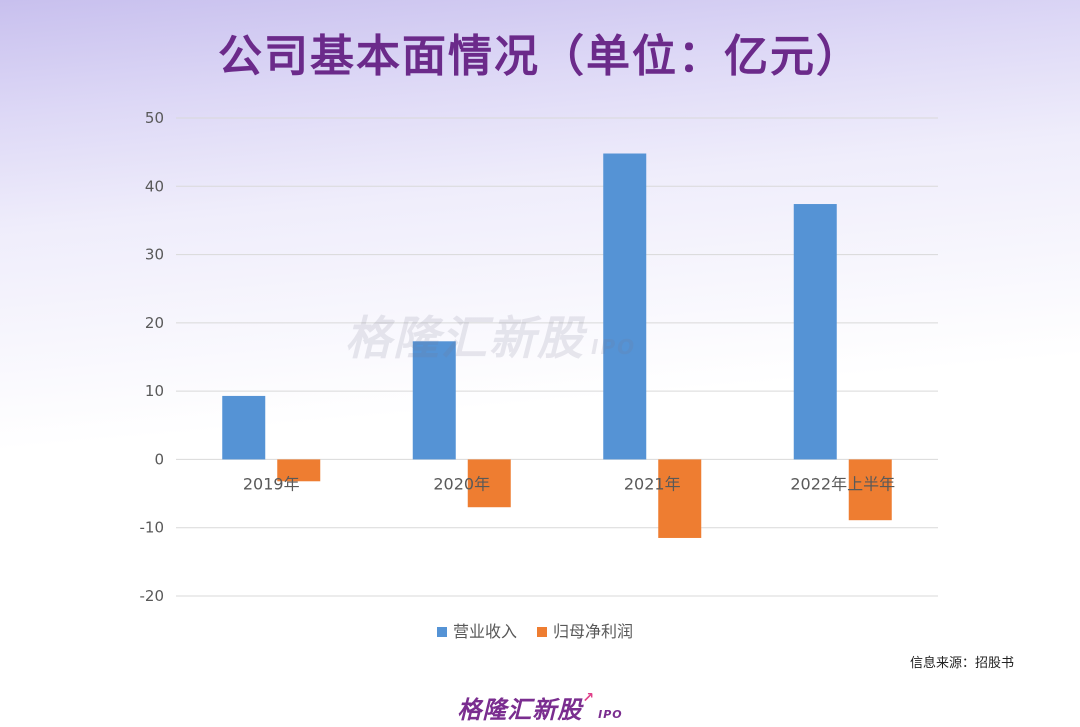 Image resolution: width=1080 pixels, height=727 pixels. Describe the element at coordinates (610, 714) in the screenshot. I see `logo-sub: IPO` at that location.